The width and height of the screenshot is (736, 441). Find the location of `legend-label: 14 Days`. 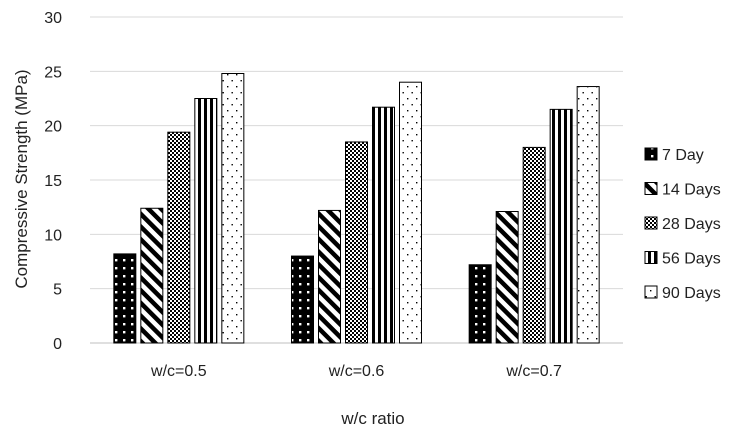

legend-label: 14 Days is located at coordinates (691, 190).